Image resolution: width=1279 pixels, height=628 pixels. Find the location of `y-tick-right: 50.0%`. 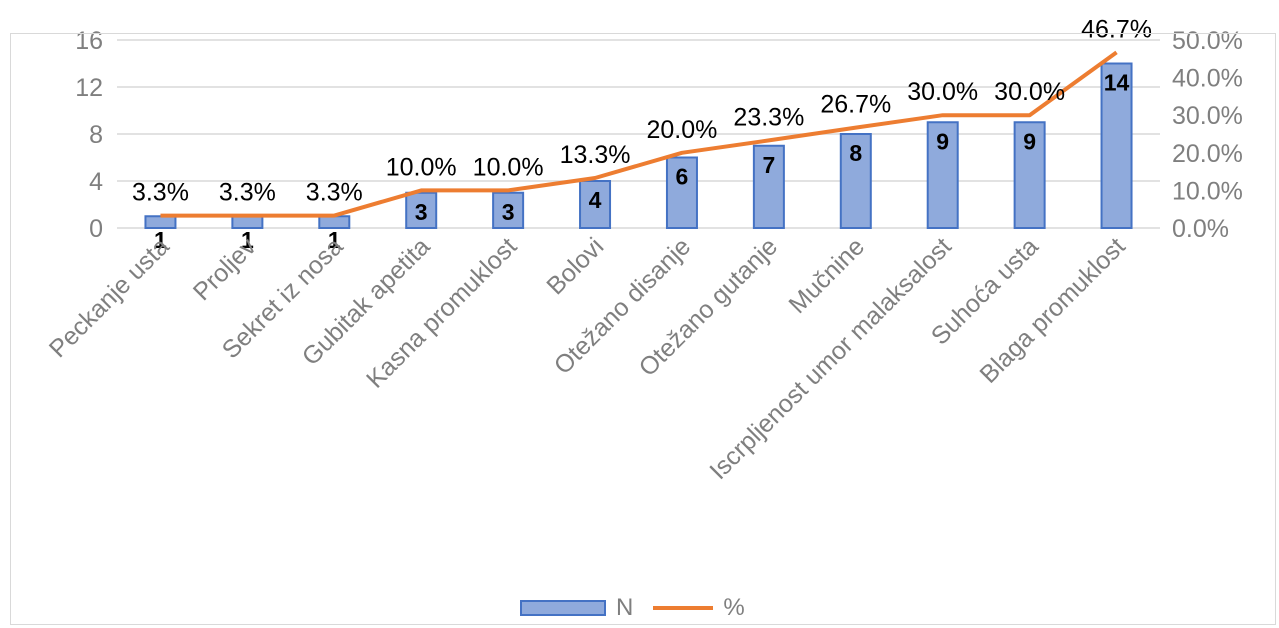

y-tick-right: 50.0% is located at coordinates (1207, 41).